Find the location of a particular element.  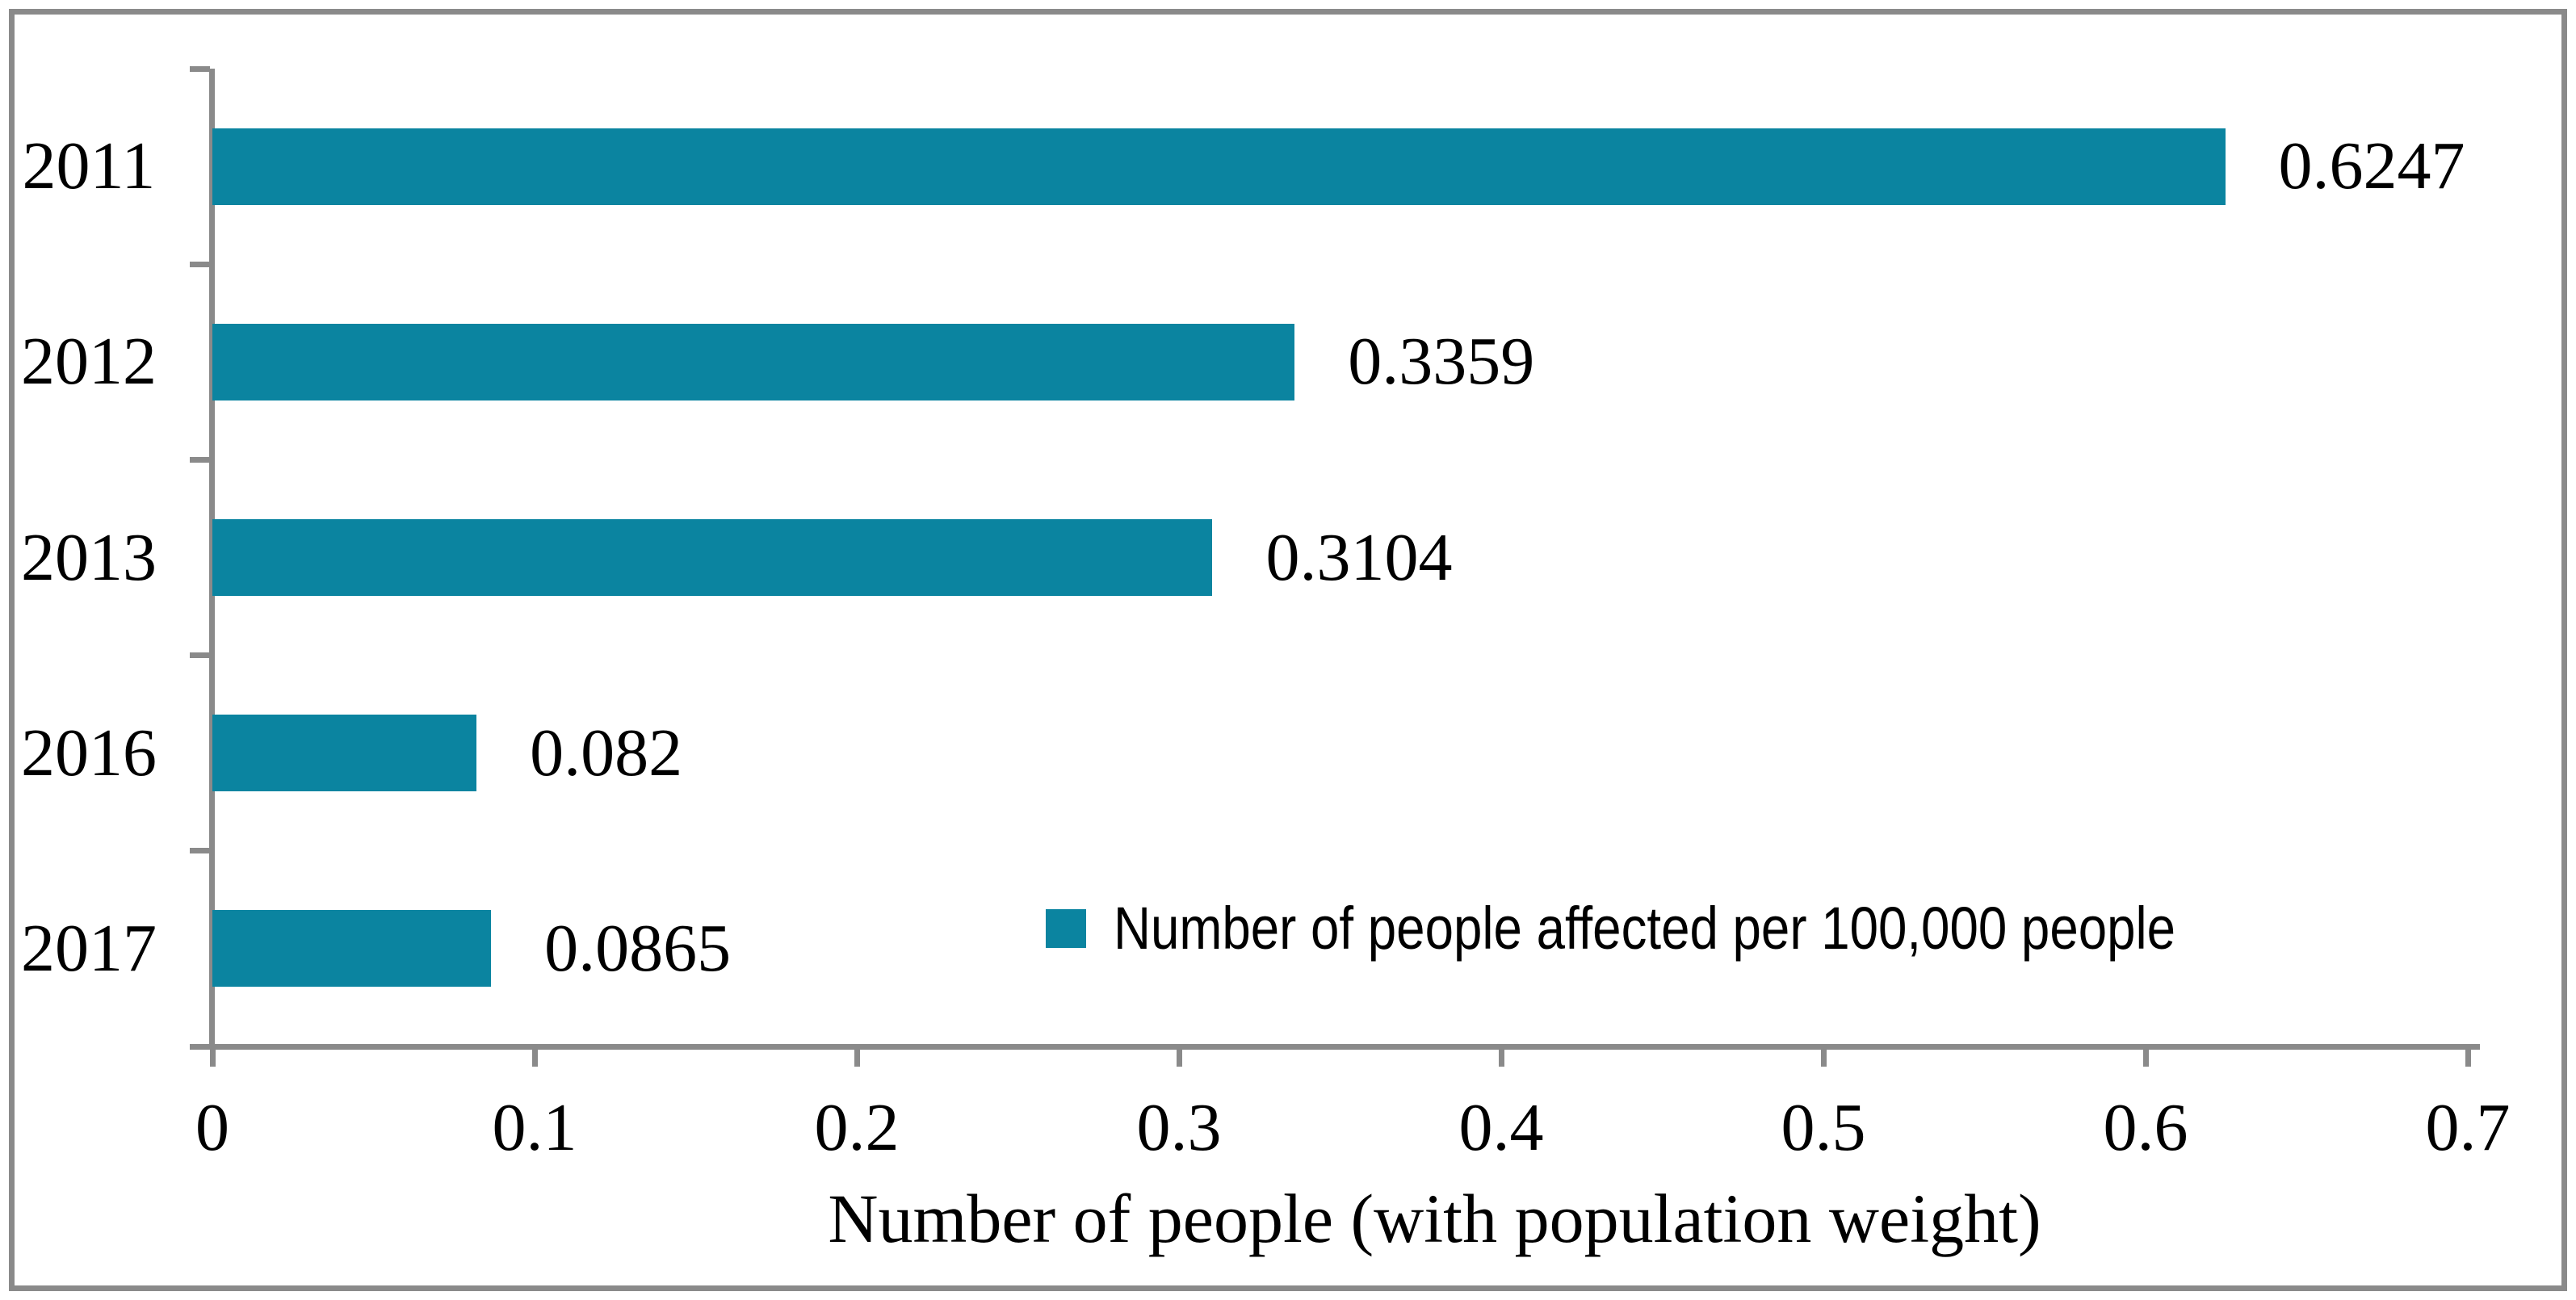

bar-value-label: 0.3359 is located at coordinates (1441, 362).